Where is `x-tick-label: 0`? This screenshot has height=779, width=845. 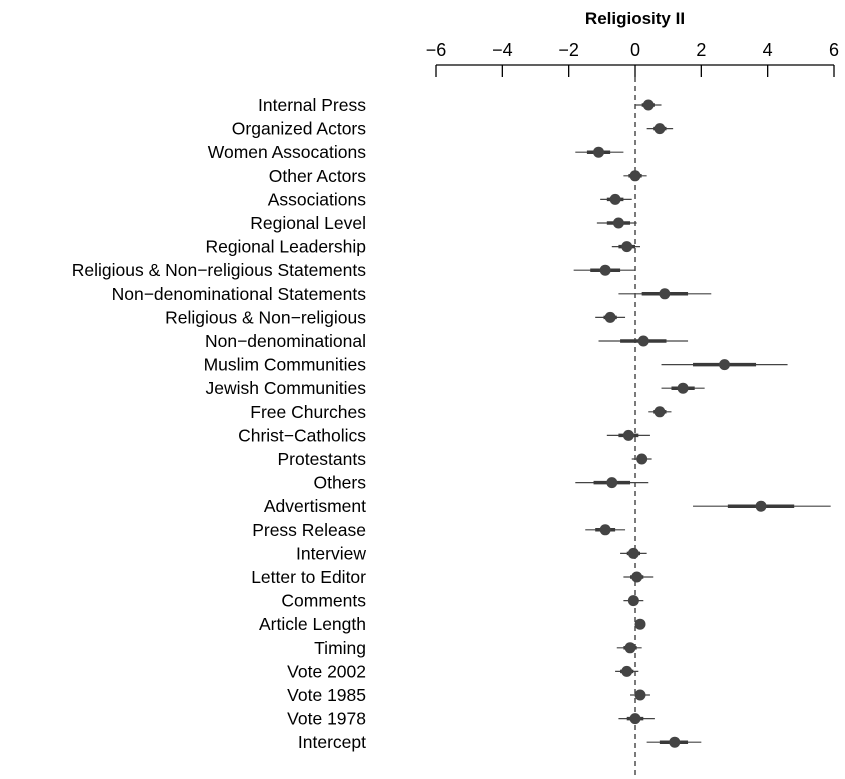 x-tick-label: 0 is located at coordinates (635, 50).